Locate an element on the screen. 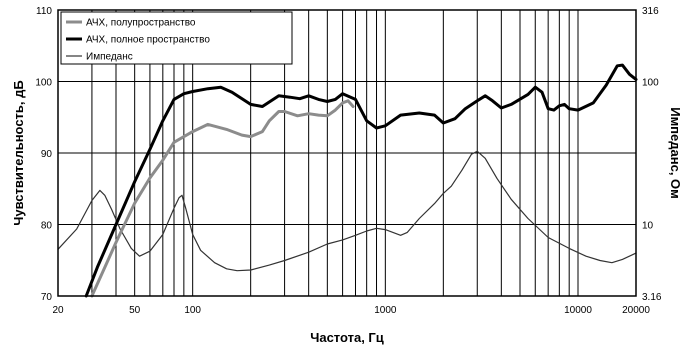 This screenshot has width=683, height=352. y2-tick-label: 100 is located at coordinates (650, 82).